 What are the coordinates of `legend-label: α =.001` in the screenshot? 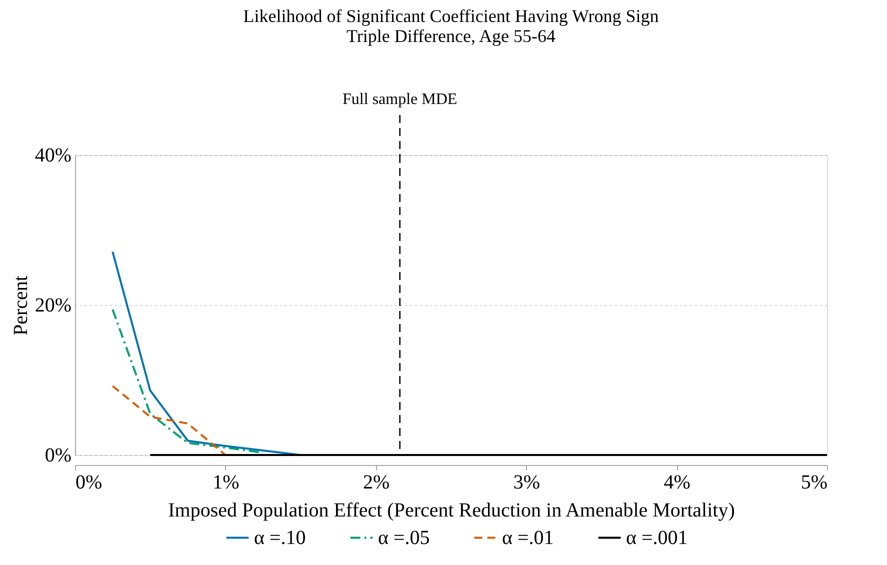 It's located at (657, 537).